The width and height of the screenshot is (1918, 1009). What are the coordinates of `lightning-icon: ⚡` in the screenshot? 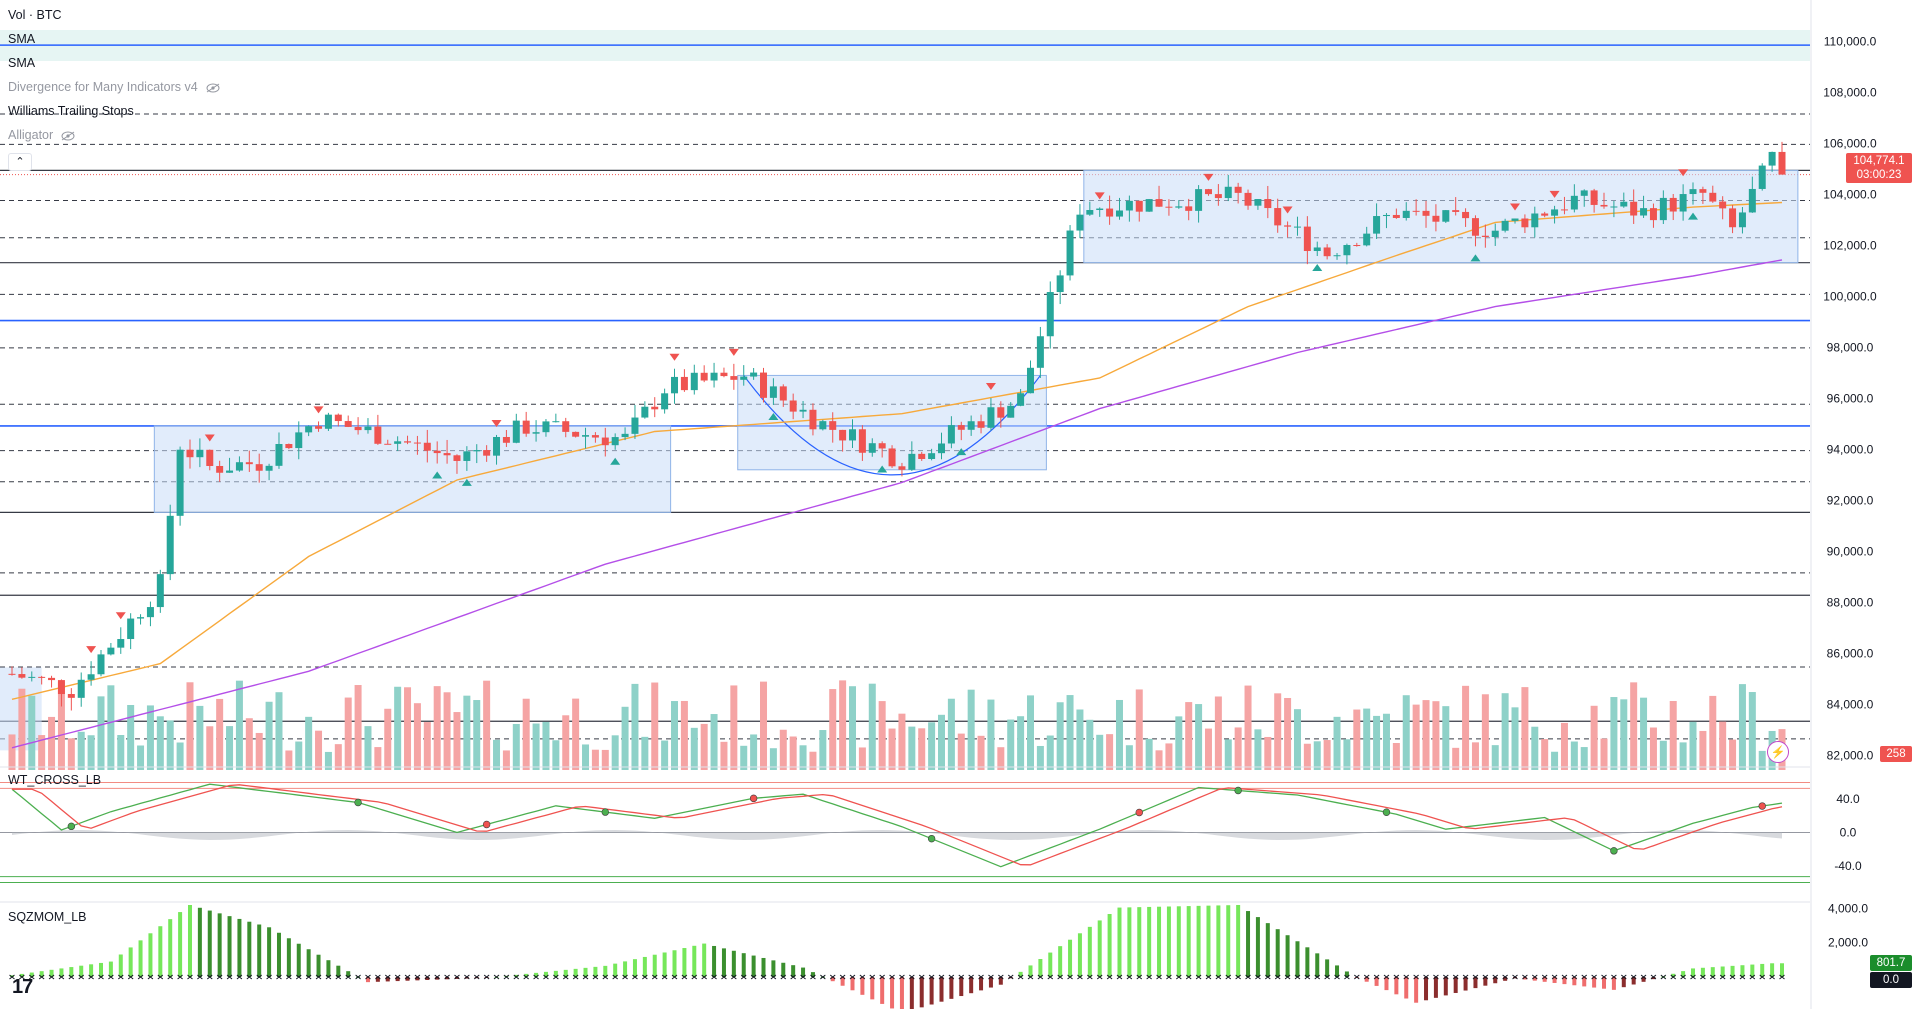 It's located at (1778, 752).